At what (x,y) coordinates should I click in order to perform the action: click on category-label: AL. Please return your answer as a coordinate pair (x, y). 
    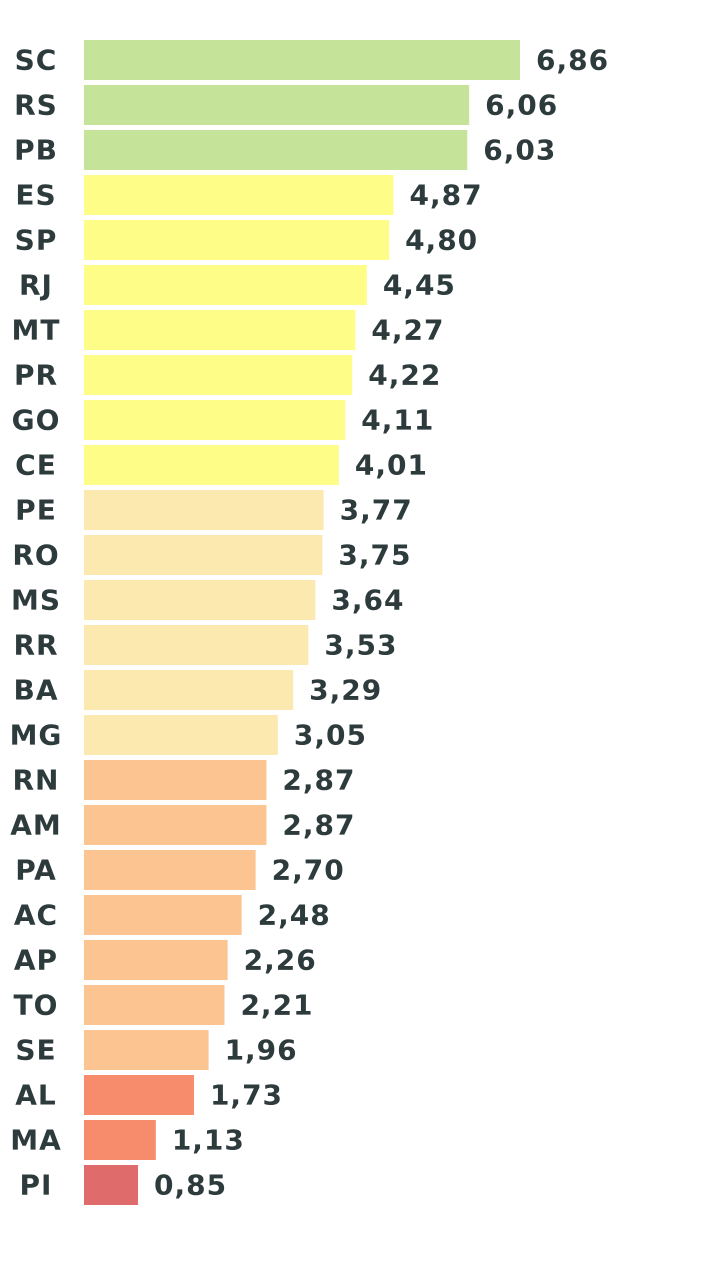
    Looking at the image, I should click on (36, 1095).